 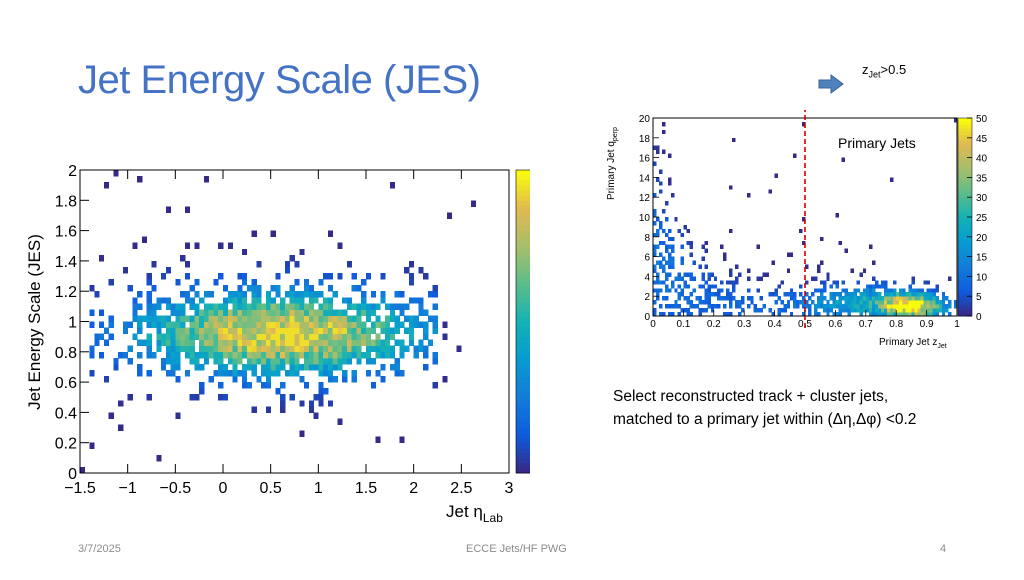 I want to click on qperp-y-tick-label: 16, so click(x=645, y=159).